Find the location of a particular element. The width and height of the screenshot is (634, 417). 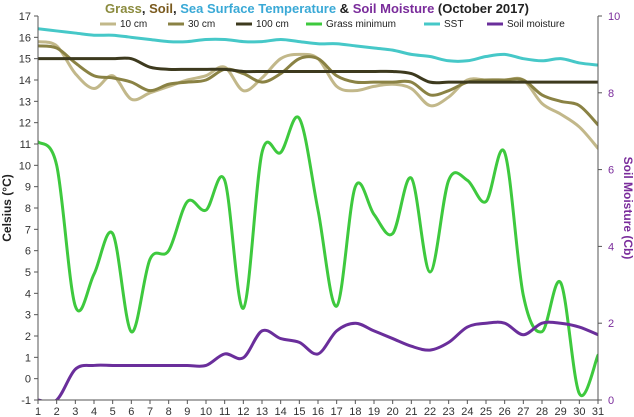

y-tick-label: 4 is located at coordinates (28, 294).